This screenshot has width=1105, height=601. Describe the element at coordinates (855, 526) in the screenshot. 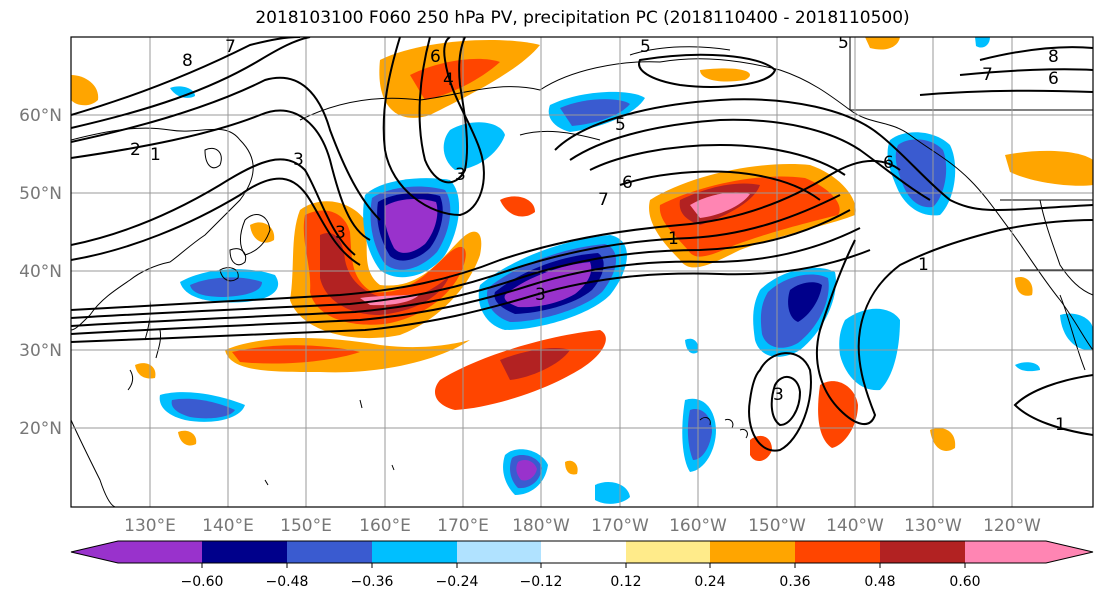

I see `lon-label: 140°W` at that location.